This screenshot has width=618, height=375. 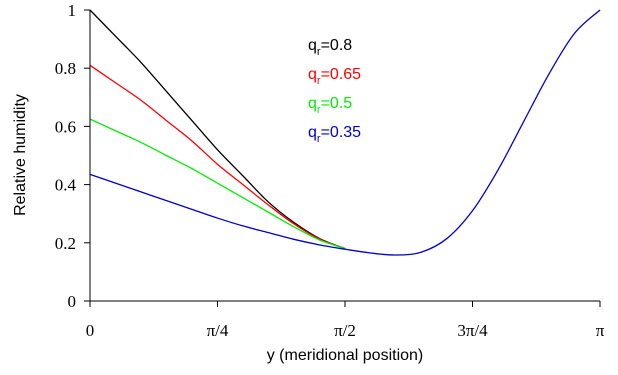 I want to click on y-tick-label: 0.4, so click(x=66, y=185).